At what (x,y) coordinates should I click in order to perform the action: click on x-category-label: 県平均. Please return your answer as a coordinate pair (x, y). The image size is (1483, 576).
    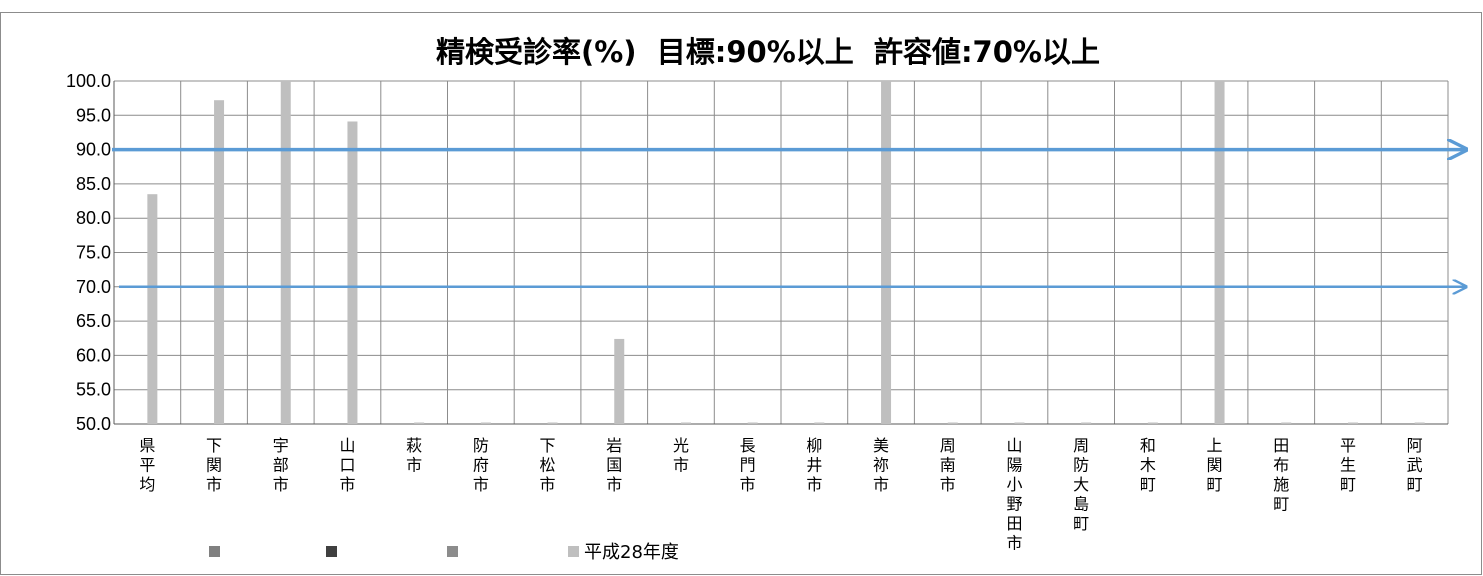
    Looking at the image, I should click on (147, 465).